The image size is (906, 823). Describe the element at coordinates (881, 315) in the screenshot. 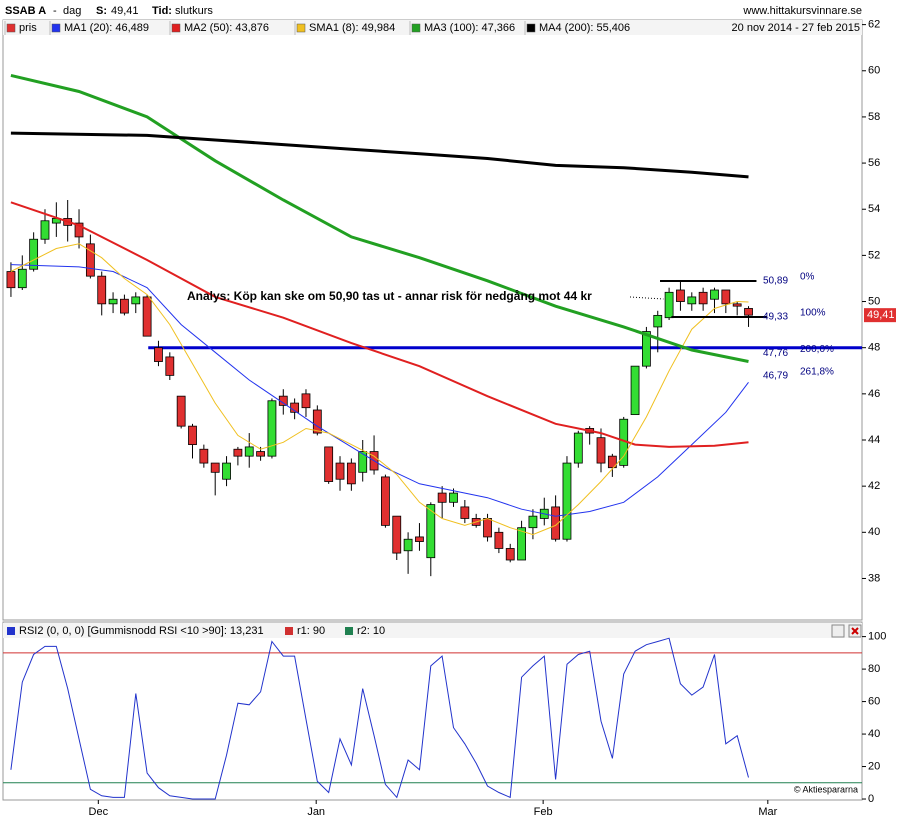

I see `price-tag-label: 49,41` at that location.